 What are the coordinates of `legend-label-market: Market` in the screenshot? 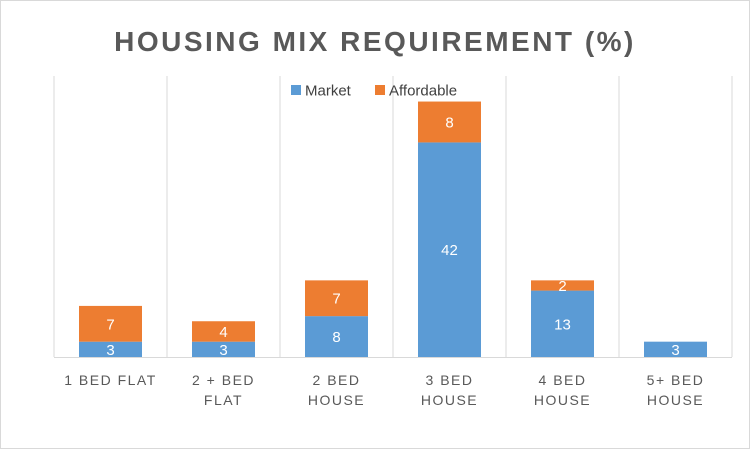 It's located at (328, 91).